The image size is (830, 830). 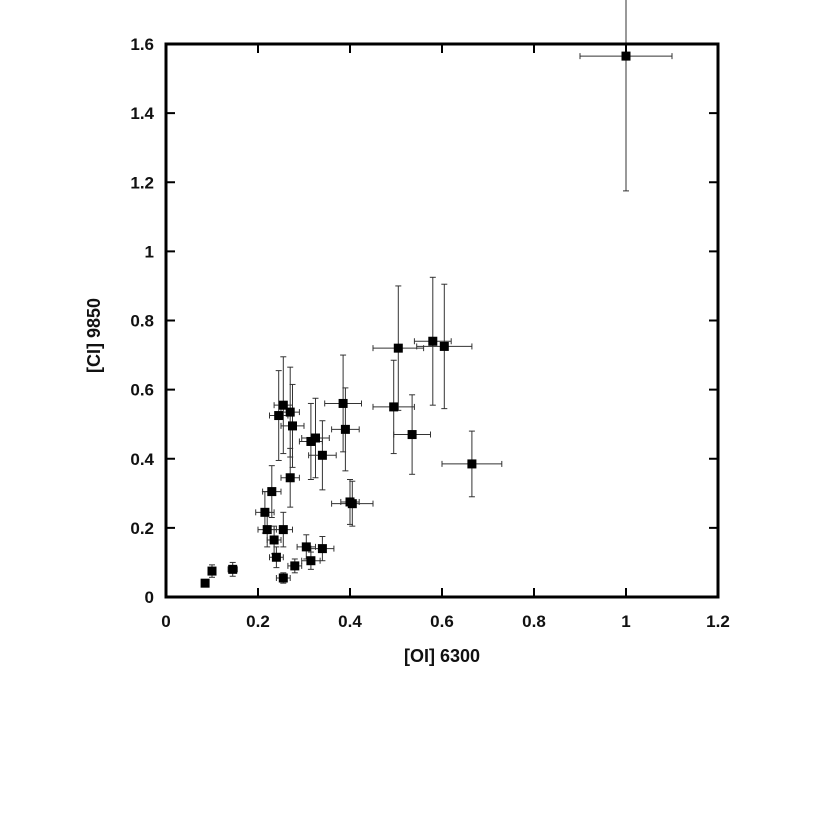 I want to click on x-tick-label: 1, so click(x=625, y=621).